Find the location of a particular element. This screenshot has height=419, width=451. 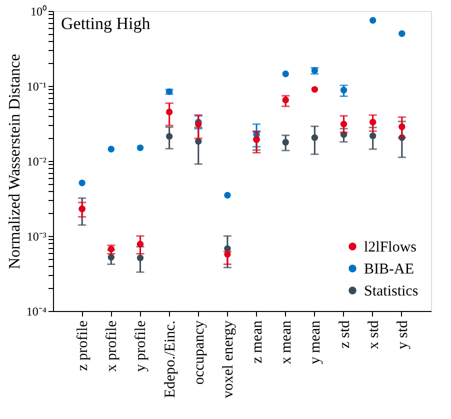

x-tick-label: y profile is located at coordinates (141, 346).